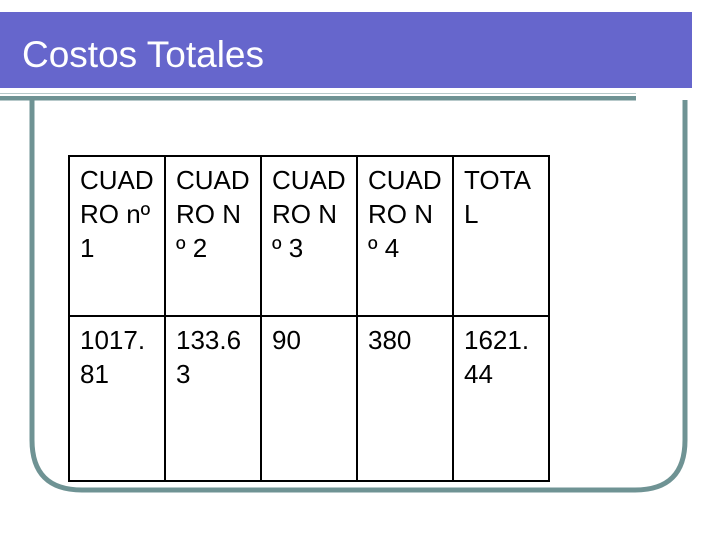  What do you see at coordinates (405, 236) in the screenshot?
I see `column-header: CUADRO Nº 4` at bounding box center [405, 236].